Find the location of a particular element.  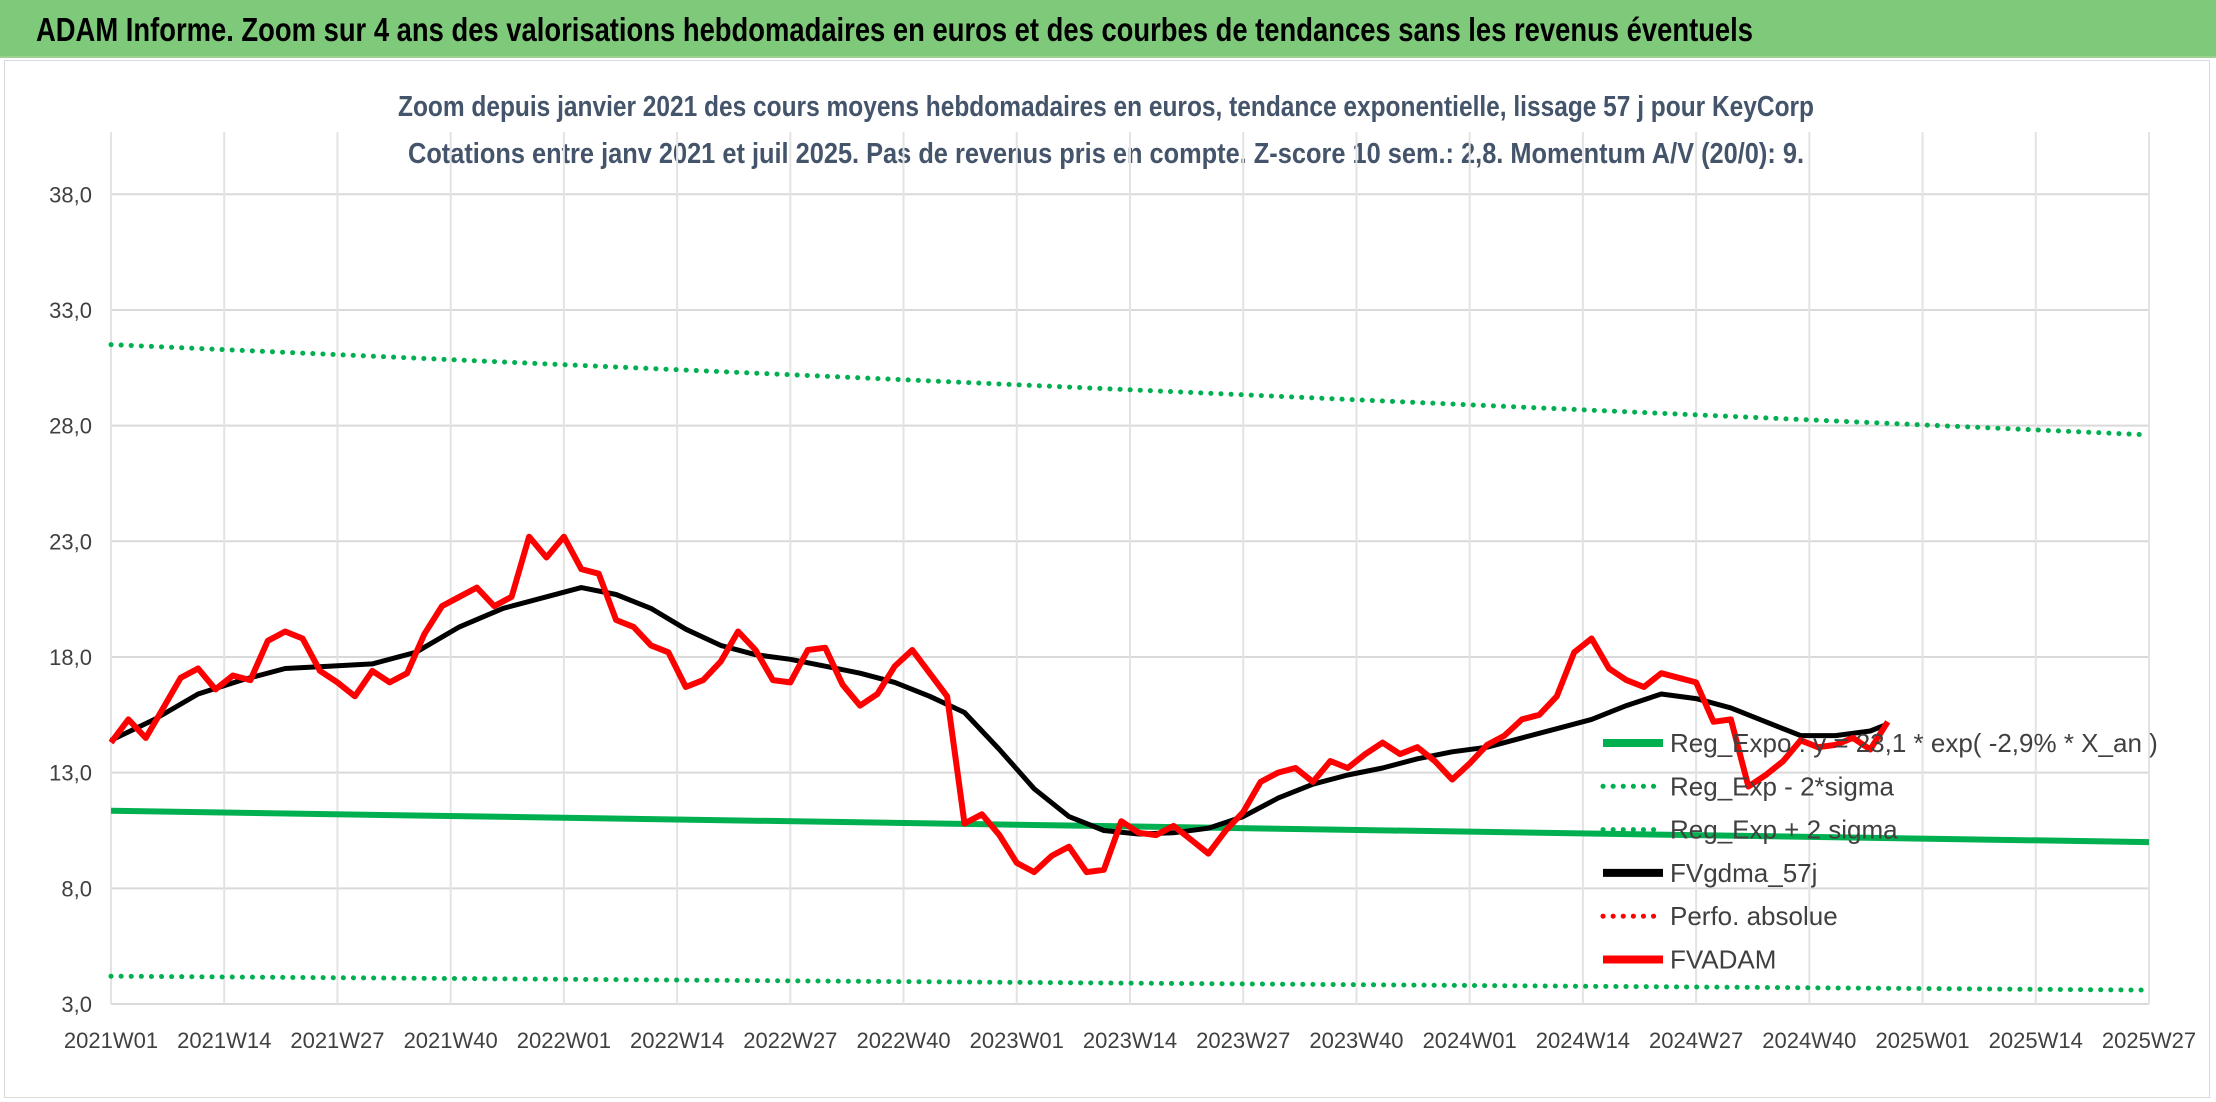

y-tick-label: 23,0 is located at coordinates (70, 541).